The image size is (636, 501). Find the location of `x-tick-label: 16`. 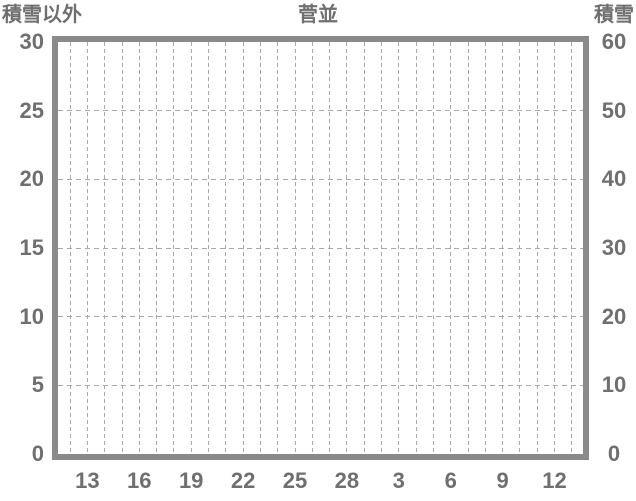

x-tick-label: 16 is located at coordinates (139, 480).